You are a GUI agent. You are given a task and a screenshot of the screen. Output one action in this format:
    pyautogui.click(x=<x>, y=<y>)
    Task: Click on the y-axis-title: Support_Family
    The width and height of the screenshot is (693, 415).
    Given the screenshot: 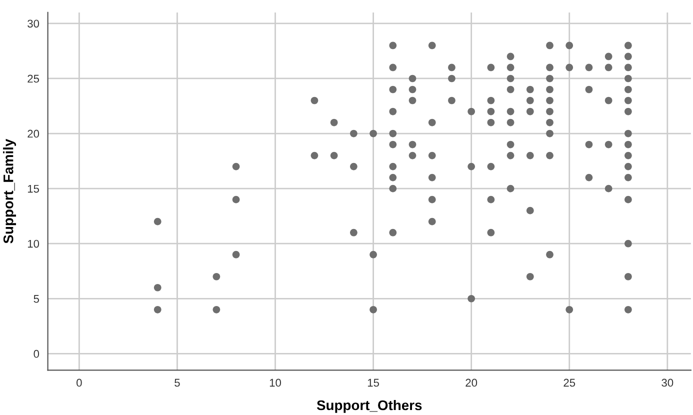 What is the action you would take?
    pyautogui.click(x=9, y=191)
    